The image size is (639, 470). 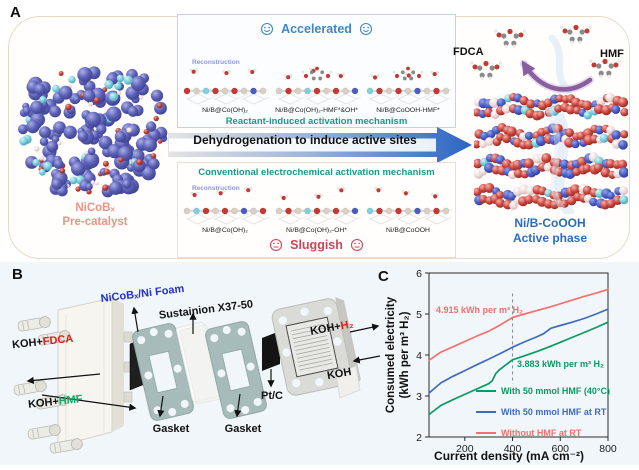 I want to click on accelerated-step-2: Ni/B@Co(OH)₂-HMF*&OH*, so click(x=317, y=76).